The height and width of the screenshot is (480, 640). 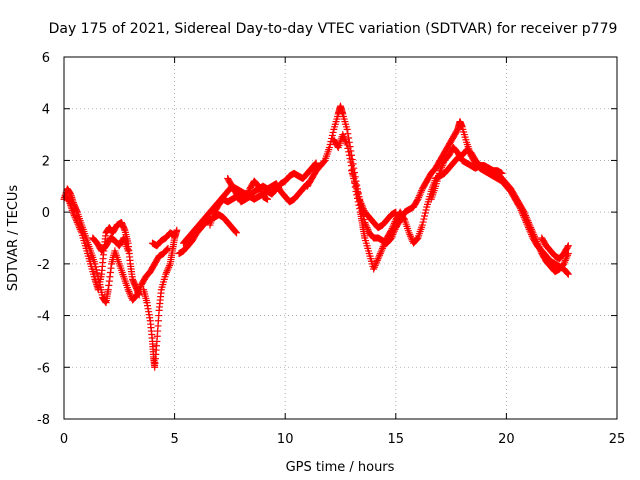 I want to click on y-tick-label: 2, so click(x=46, y=161).